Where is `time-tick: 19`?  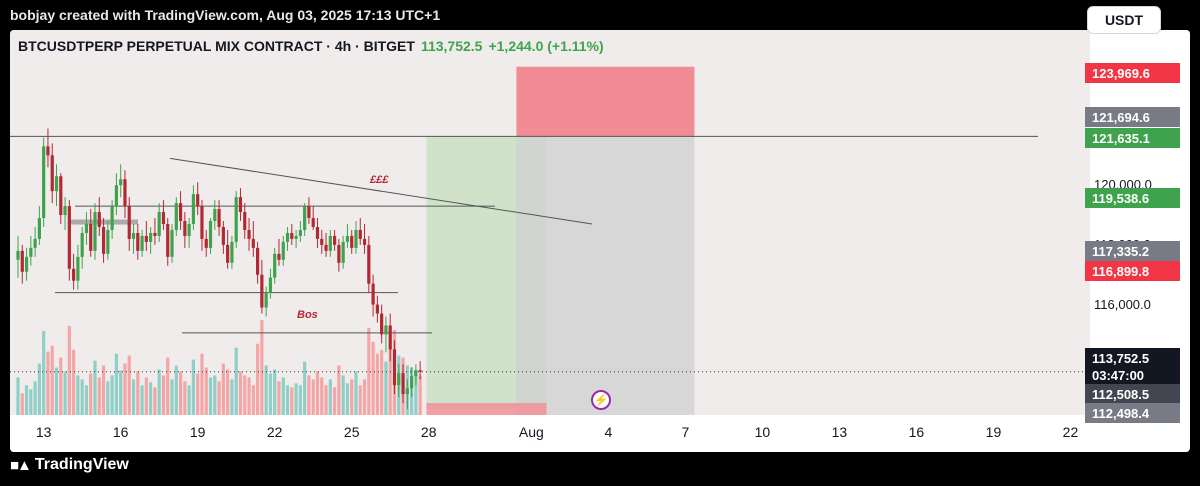 time-tick: 19 is located at coordinates (993, 432).